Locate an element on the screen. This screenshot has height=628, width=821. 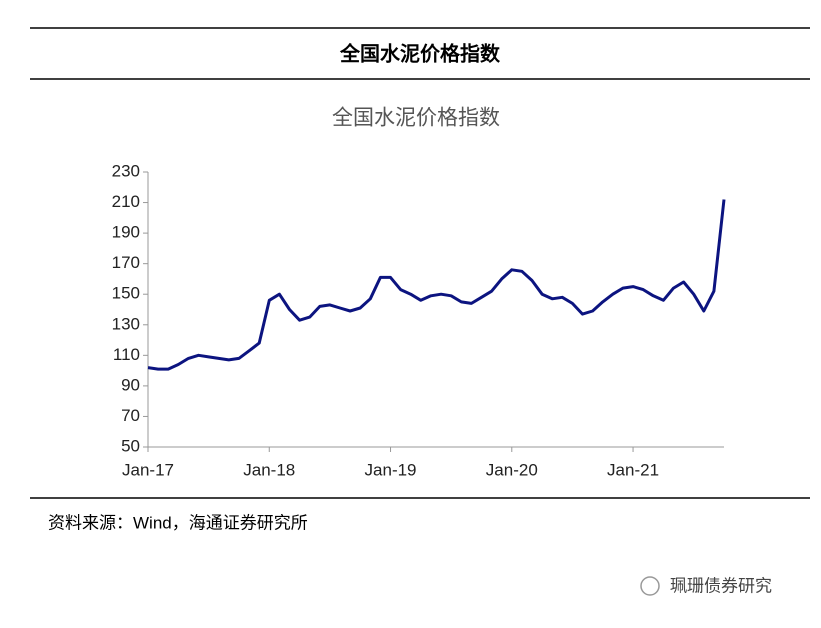
x-tick-label: Jan-20 is located at coordinates (512, 469).